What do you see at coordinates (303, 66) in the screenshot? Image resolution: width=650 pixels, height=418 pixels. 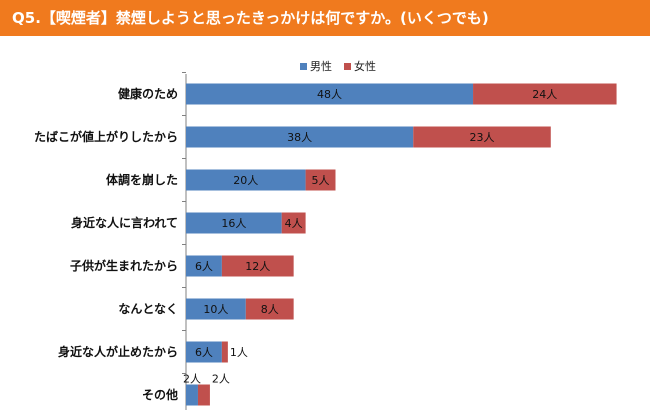 I see `legend-swatch-male` at bounding box center [303, 66].